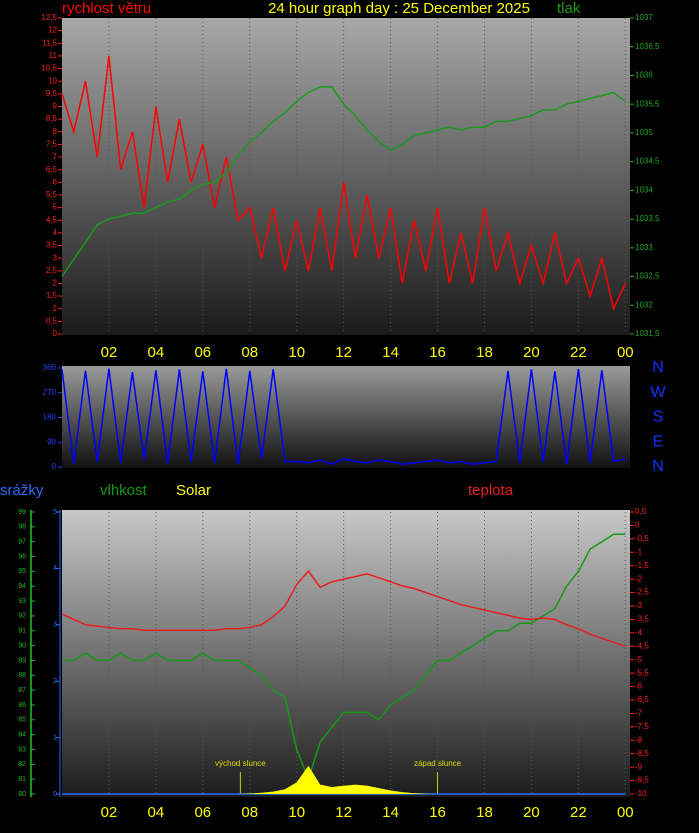 This screenshot has height=833, width=699. I want to click on x-tick-label: 16, so click(437, 812).